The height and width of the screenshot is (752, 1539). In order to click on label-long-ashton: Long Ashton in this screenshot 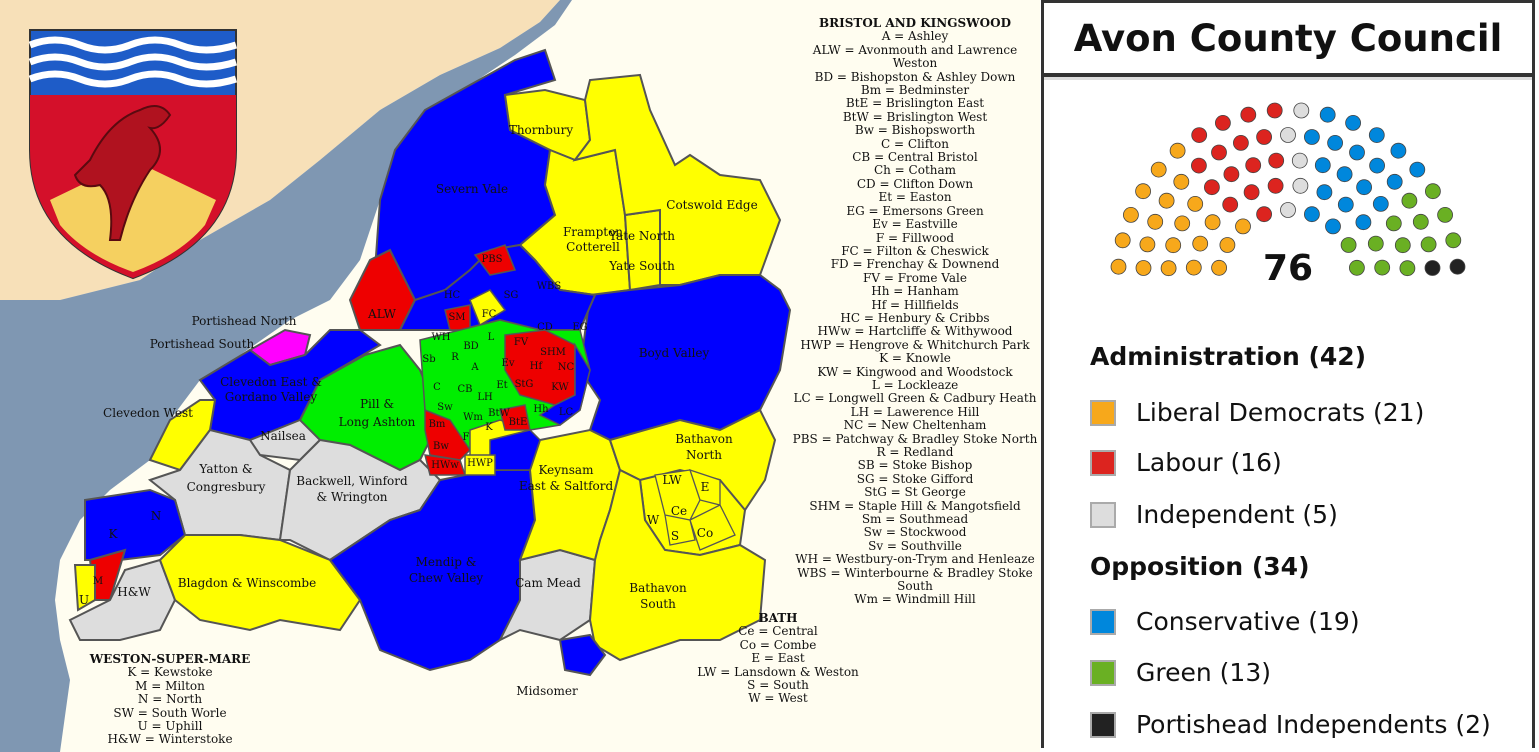, I will do `click(377, 422)`.